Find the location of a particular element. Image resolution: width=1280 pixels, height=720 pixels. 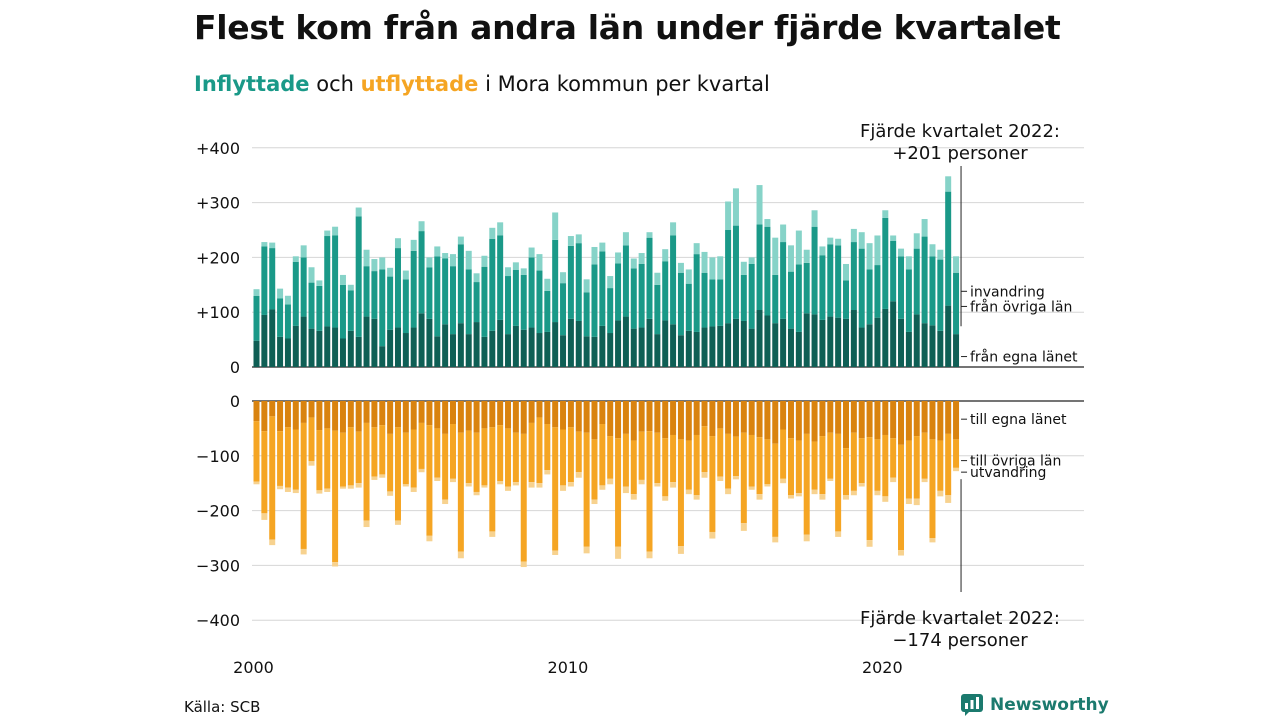

y-tick-label-bottom: −300 is located at coordinates (218, 565).